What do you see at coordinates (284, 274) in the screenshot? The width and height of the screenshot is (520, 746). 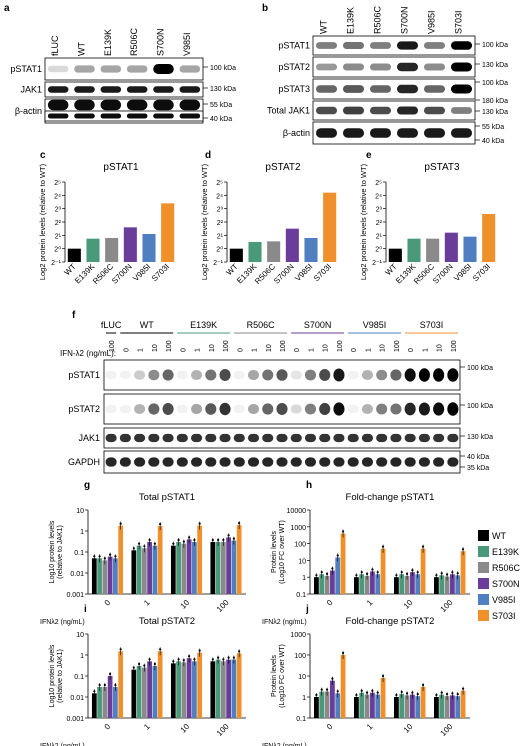 I see `x-tick-label: S700N` at bounding box center [284, 274].